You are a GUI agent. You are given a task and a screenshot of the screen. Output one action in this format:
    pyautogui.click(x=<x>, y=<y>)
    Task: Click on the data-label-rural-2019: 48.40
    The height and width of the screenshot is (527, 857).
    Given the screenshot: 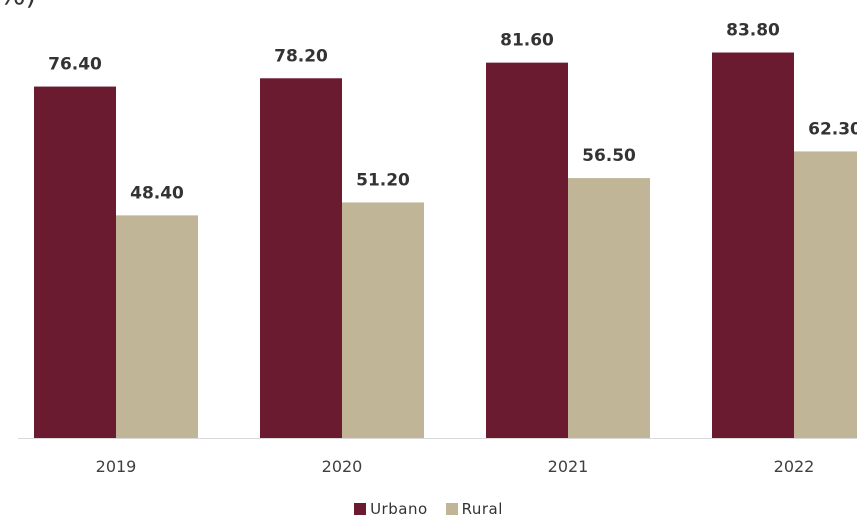 What is the action you would take?
    pyautogui.click(x=157, y=193)
    